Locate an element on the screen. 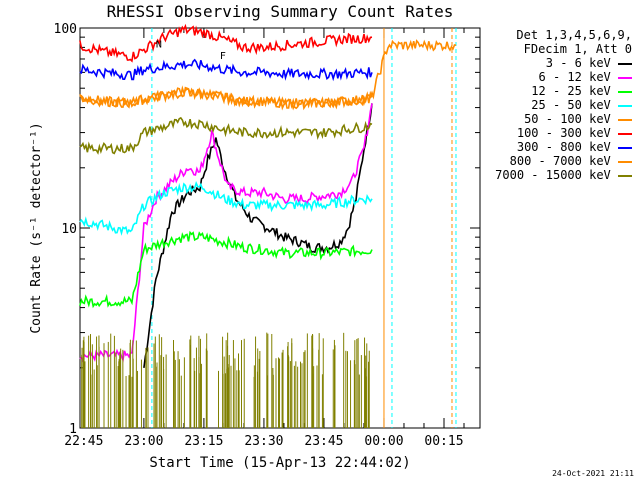 The image size is (640, 480). legend-entry: 100 - 300 keV is located at coordinates (574, 133).